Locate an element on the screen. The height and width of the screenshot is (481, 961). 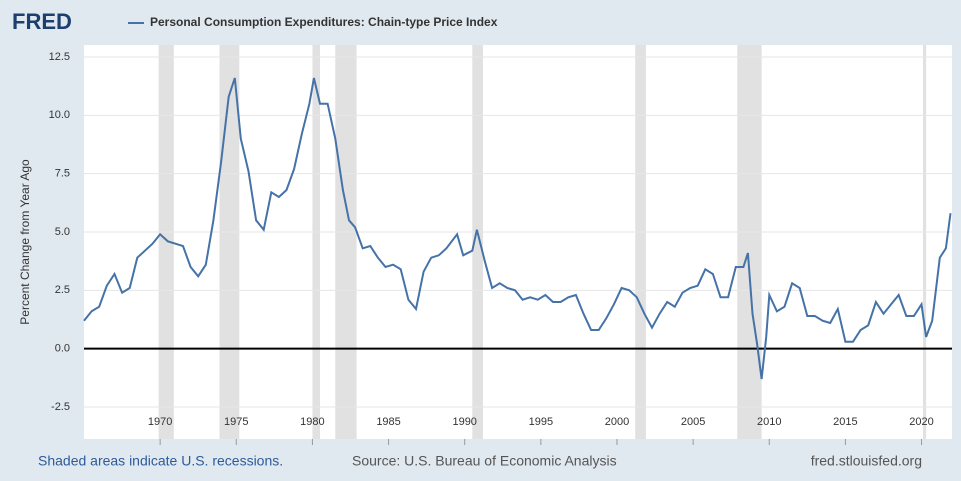
x-tick-label: 1990 is located at coordinates (464, 422).